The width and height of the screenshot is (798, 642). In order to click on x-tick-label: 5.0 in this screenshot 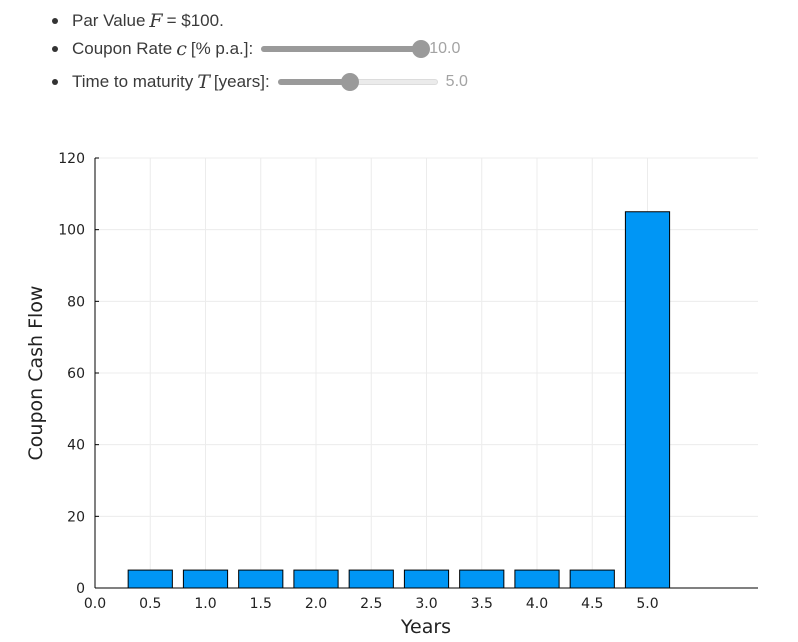, I will do `click(647, 604)`.